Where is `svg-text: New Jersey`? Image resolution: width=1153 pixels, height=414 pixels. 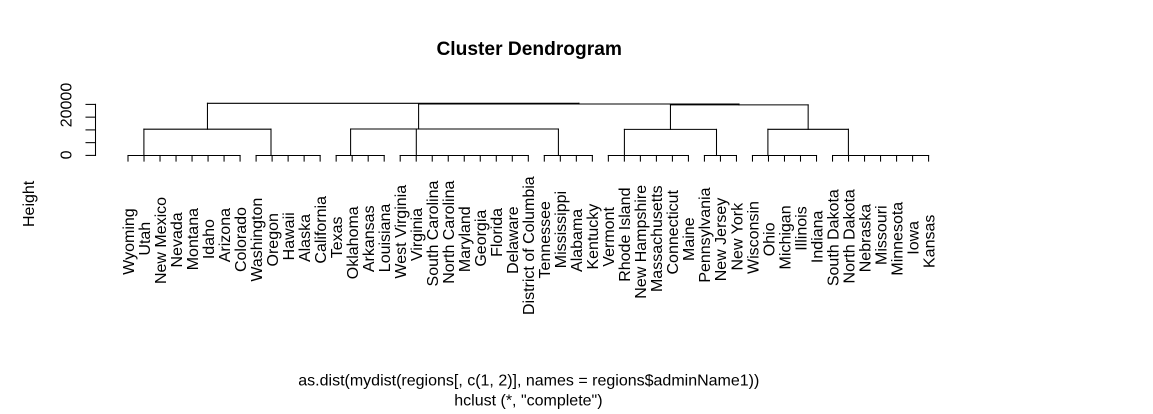
svg-text: New Jersey is located at coordinates (721, 240).